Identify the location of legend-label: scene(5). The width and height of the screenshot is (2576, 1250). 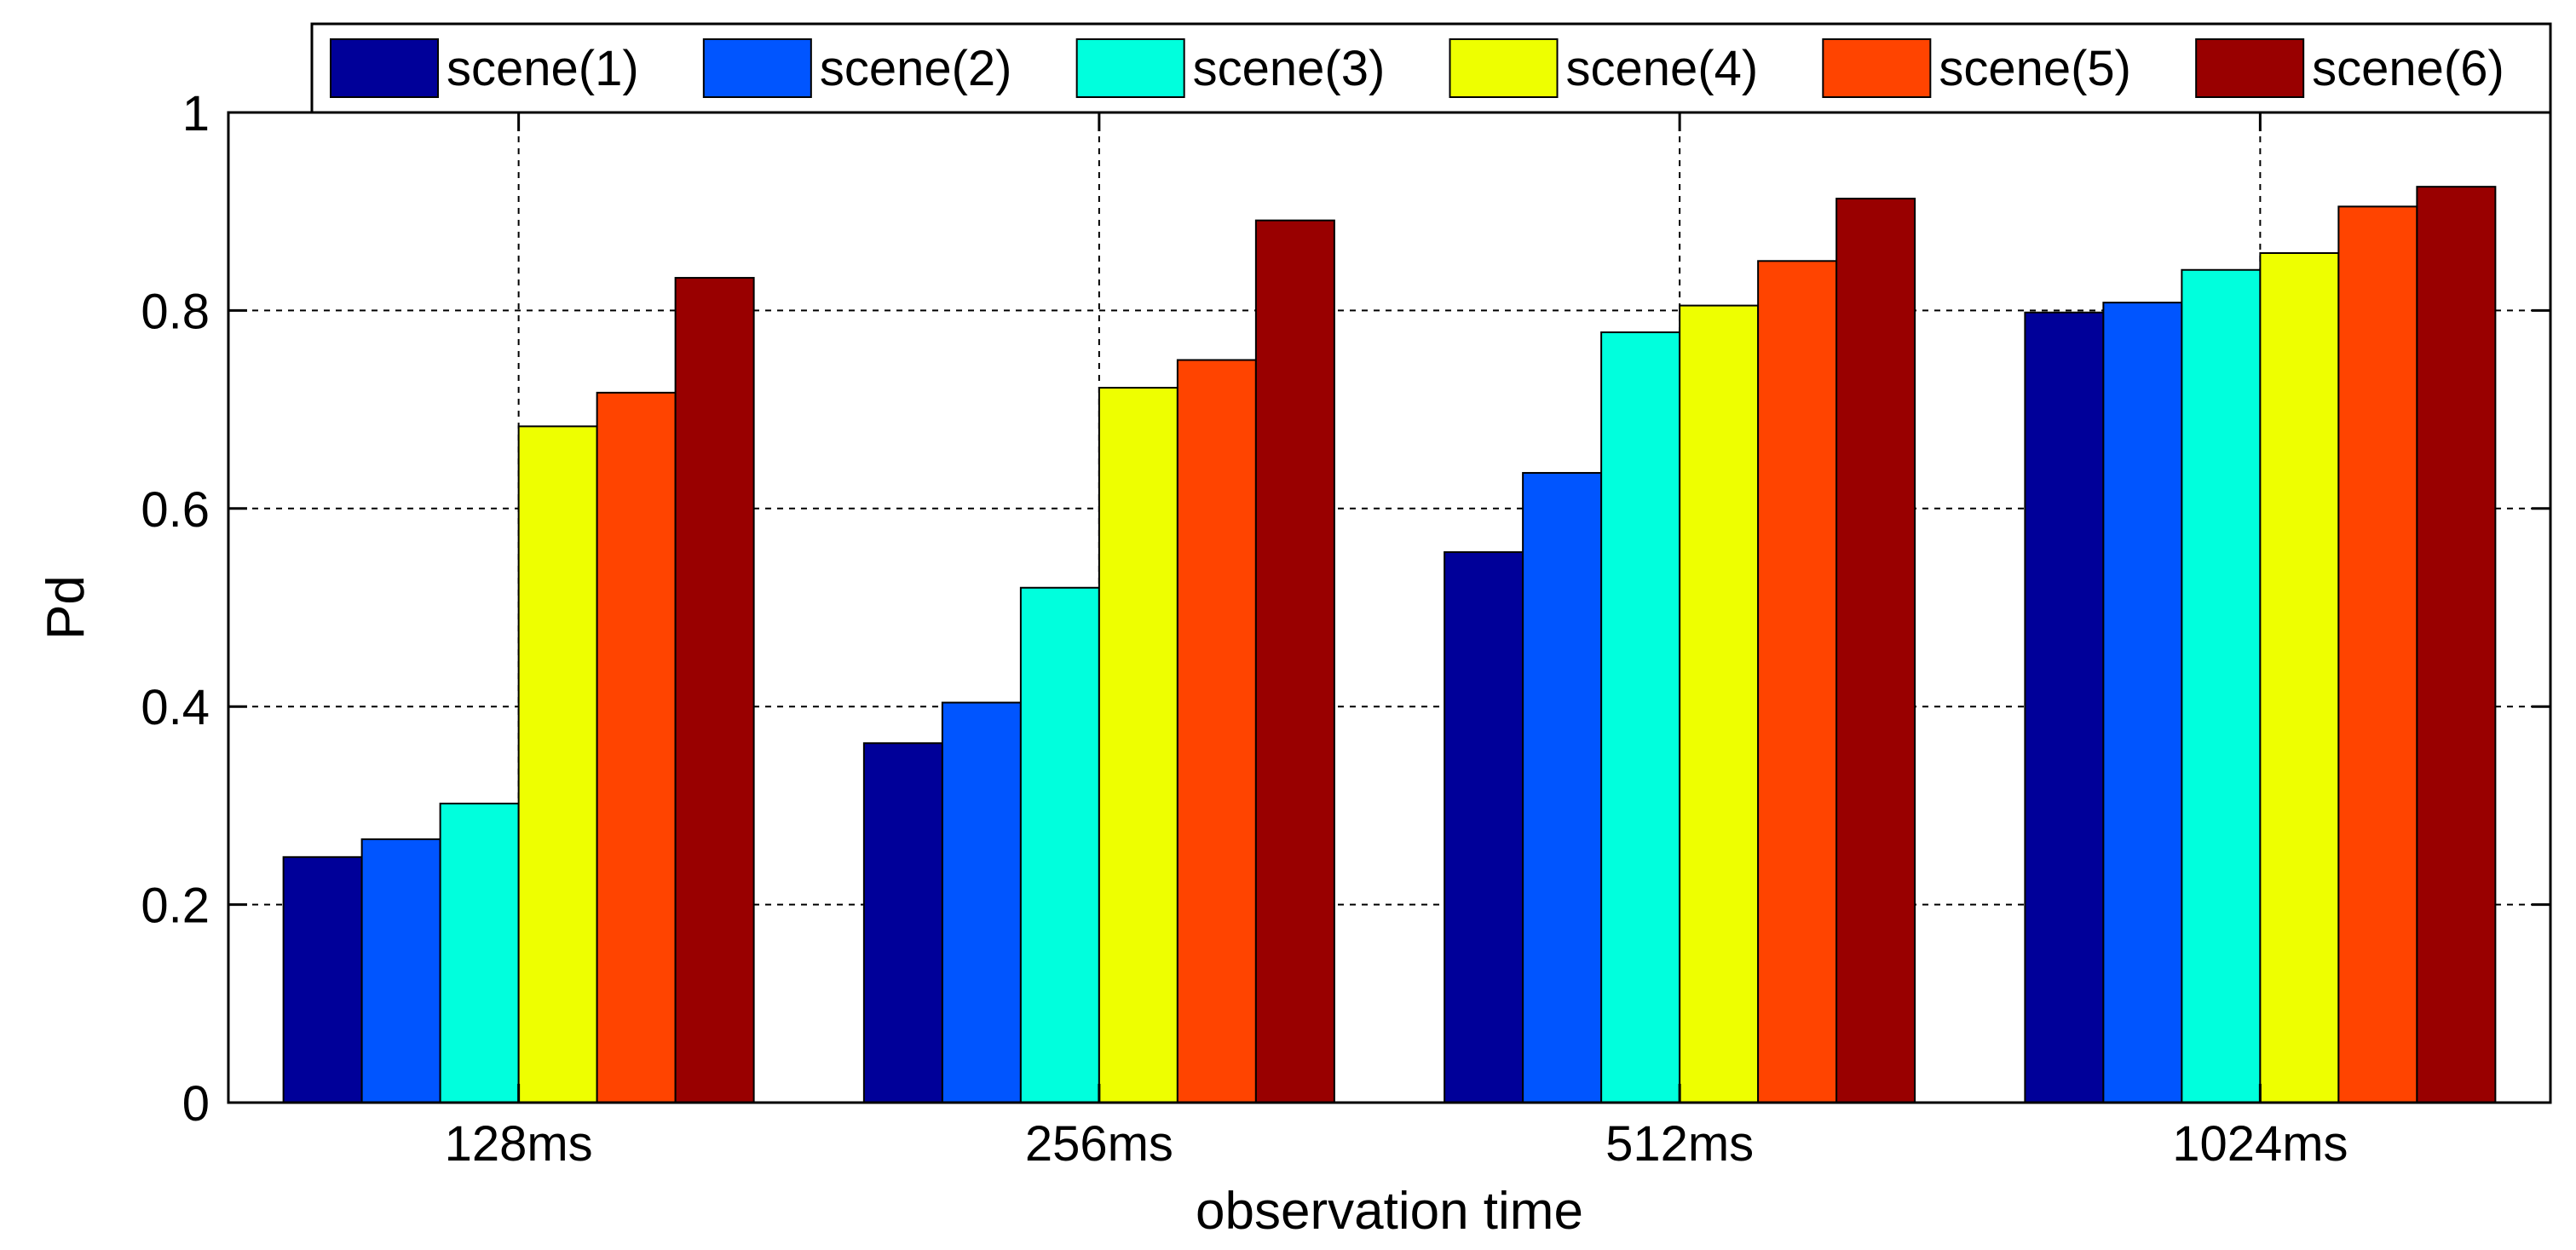
(2035, 68).